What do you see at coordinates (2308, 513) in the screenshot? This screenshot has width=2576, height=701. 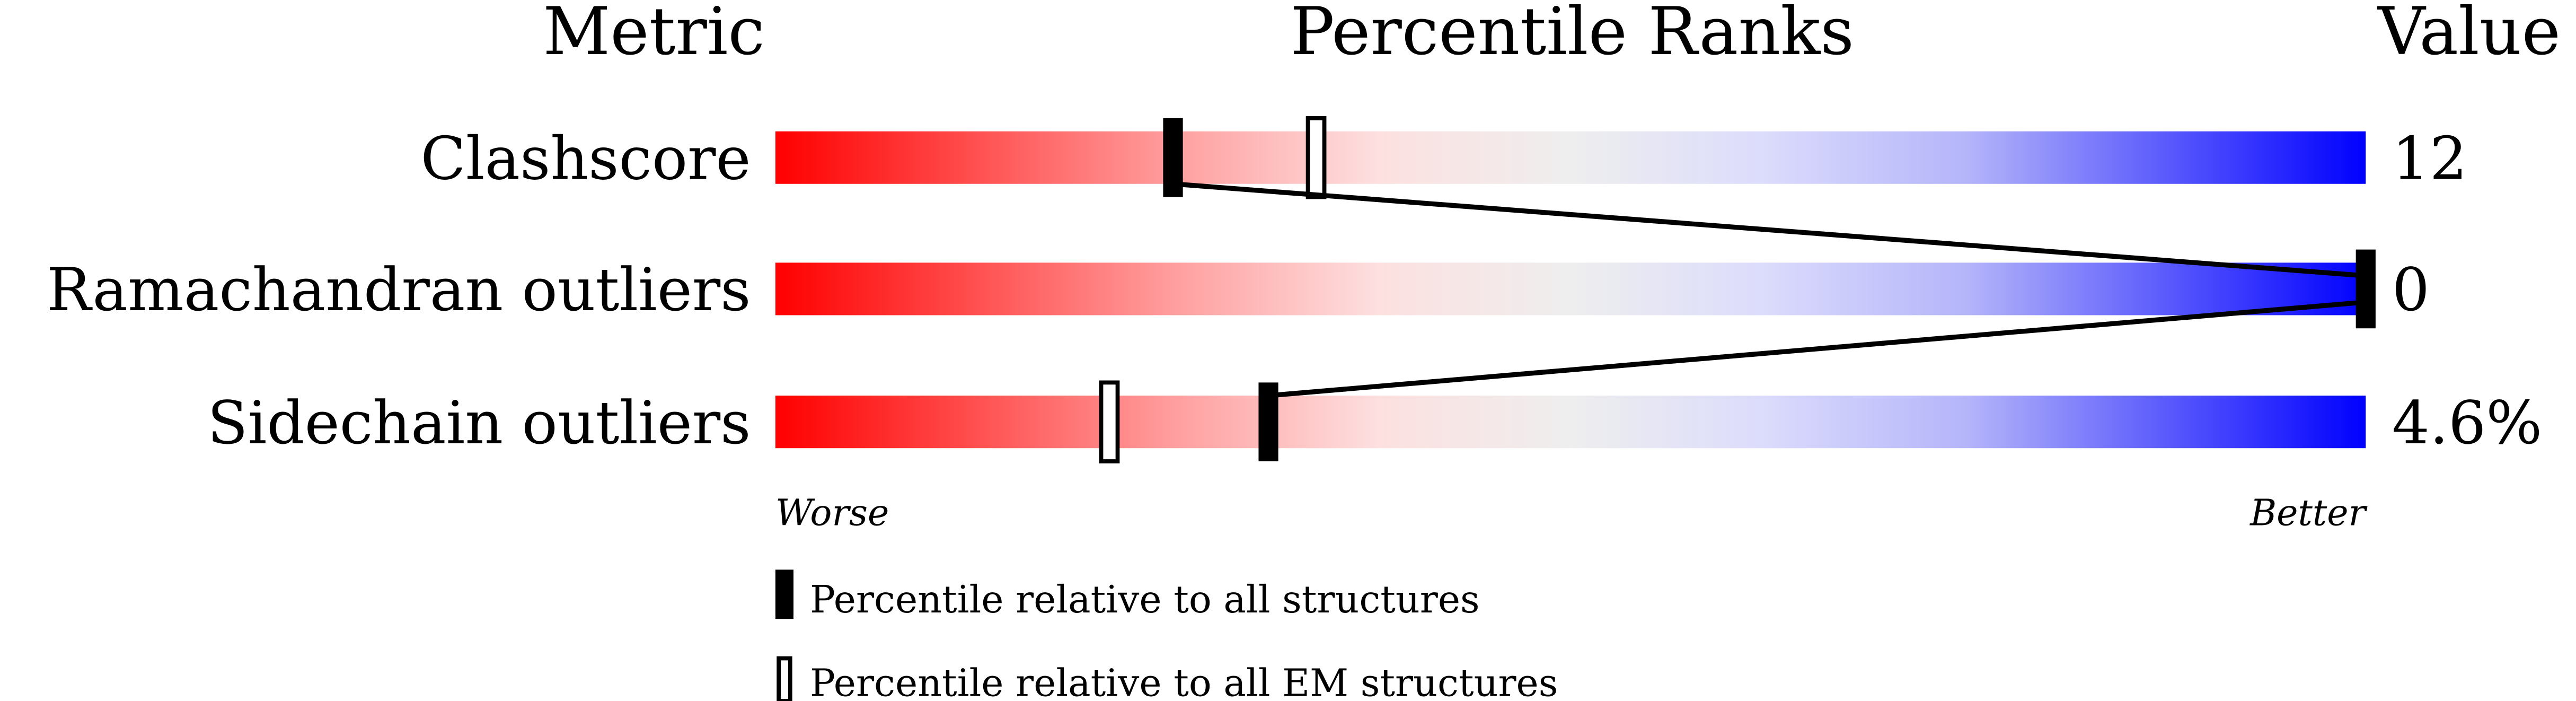 I see `axis-label-better: Better` at bounding box center [2308, 513].